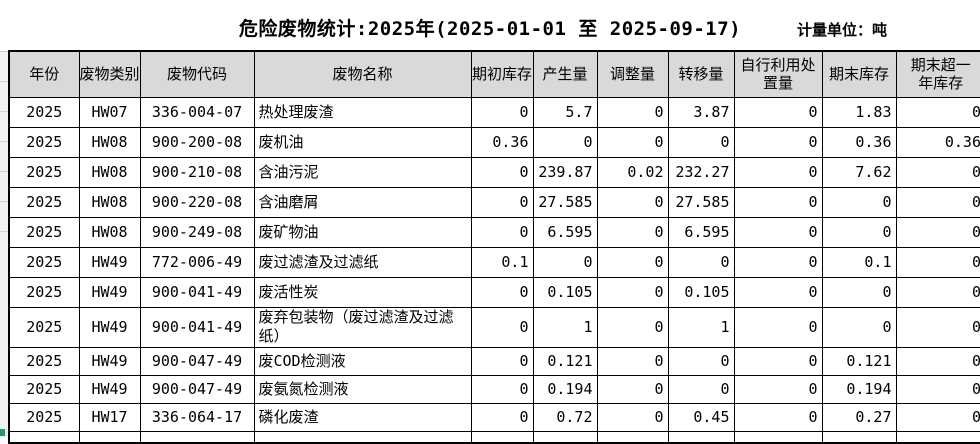  I want to click on cell-waste-code: 900-200-08, so click(197, 142).